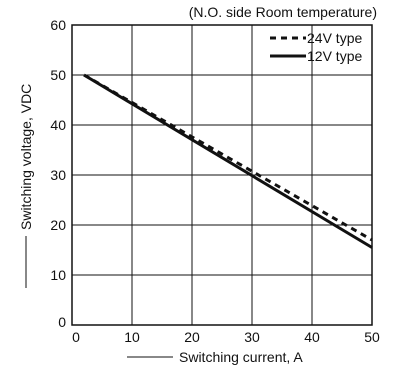 This screenshot has height=372, width=394. What do you see at coordinates (58, 75) in the screenshot?
I see `y-tick-label: 50` at bounding box center [58, 75].